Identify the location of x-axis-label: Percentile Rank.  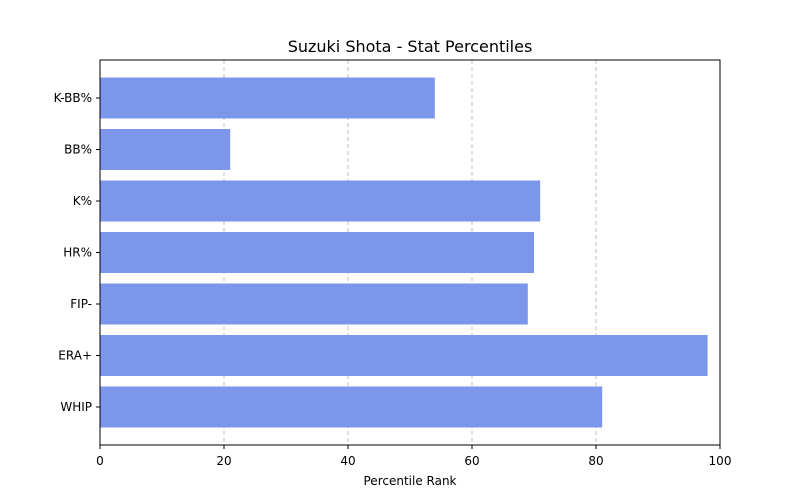
(410, 481).